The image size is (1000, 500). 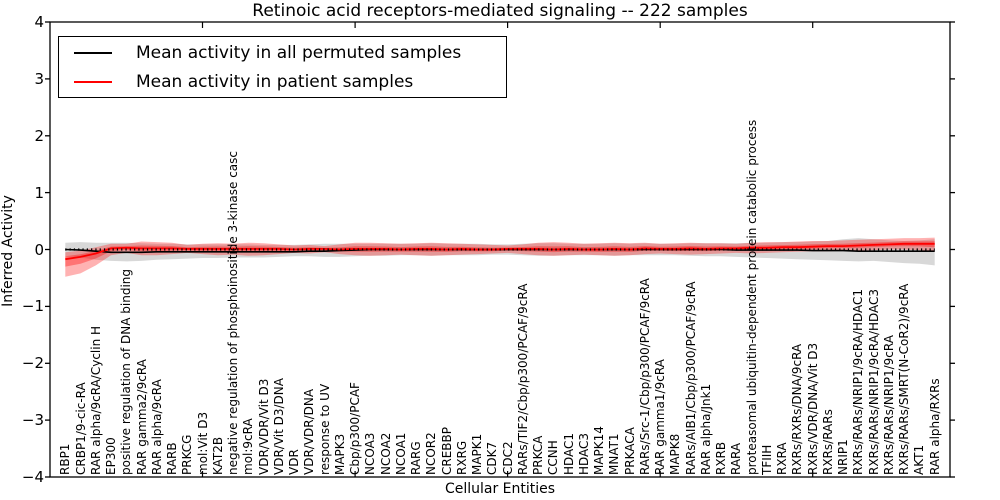 What do you see at coordinates (187, 454) in the screenshot?
I see `x-tick-label: PRKCG` at bounding box center [187, 454].